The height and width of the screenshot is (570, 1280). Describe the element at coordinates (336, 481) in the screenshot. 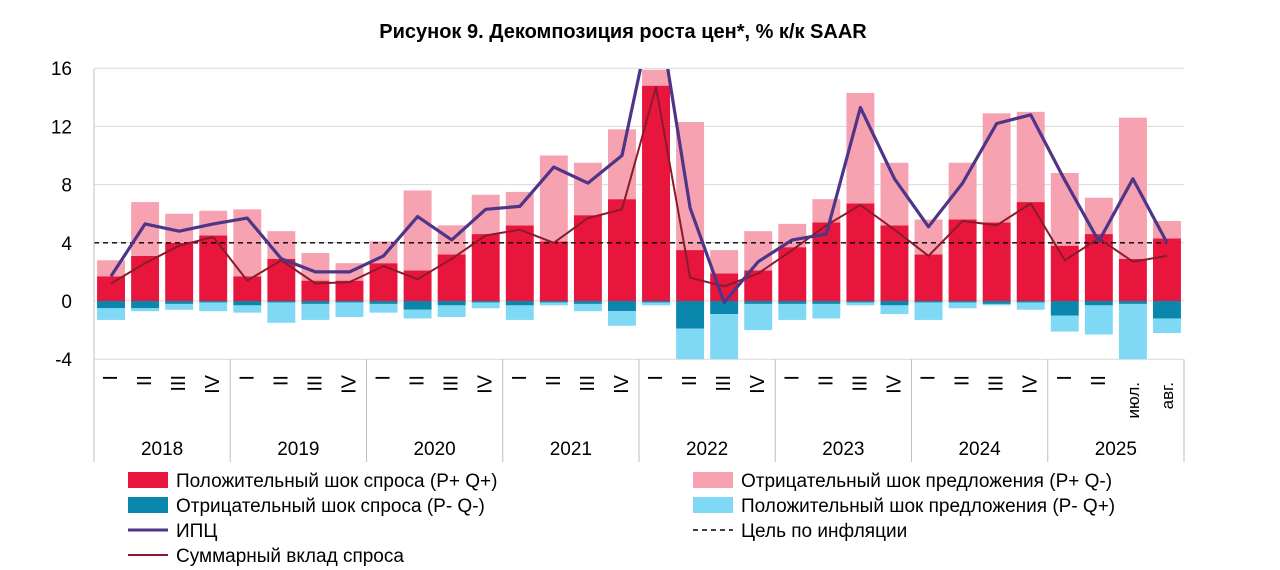

I see `legend-label: Положительный шок спроса (P+ Q+)` at that location.